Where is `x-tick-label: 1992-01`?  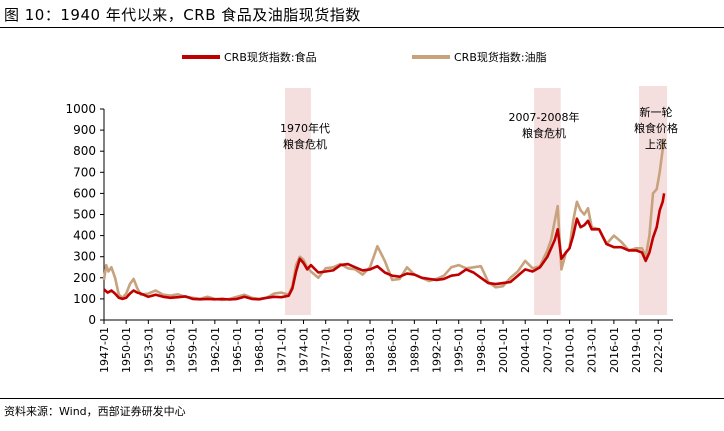 x-tick-label: 1992-01 is located at coordinates (437, 350).